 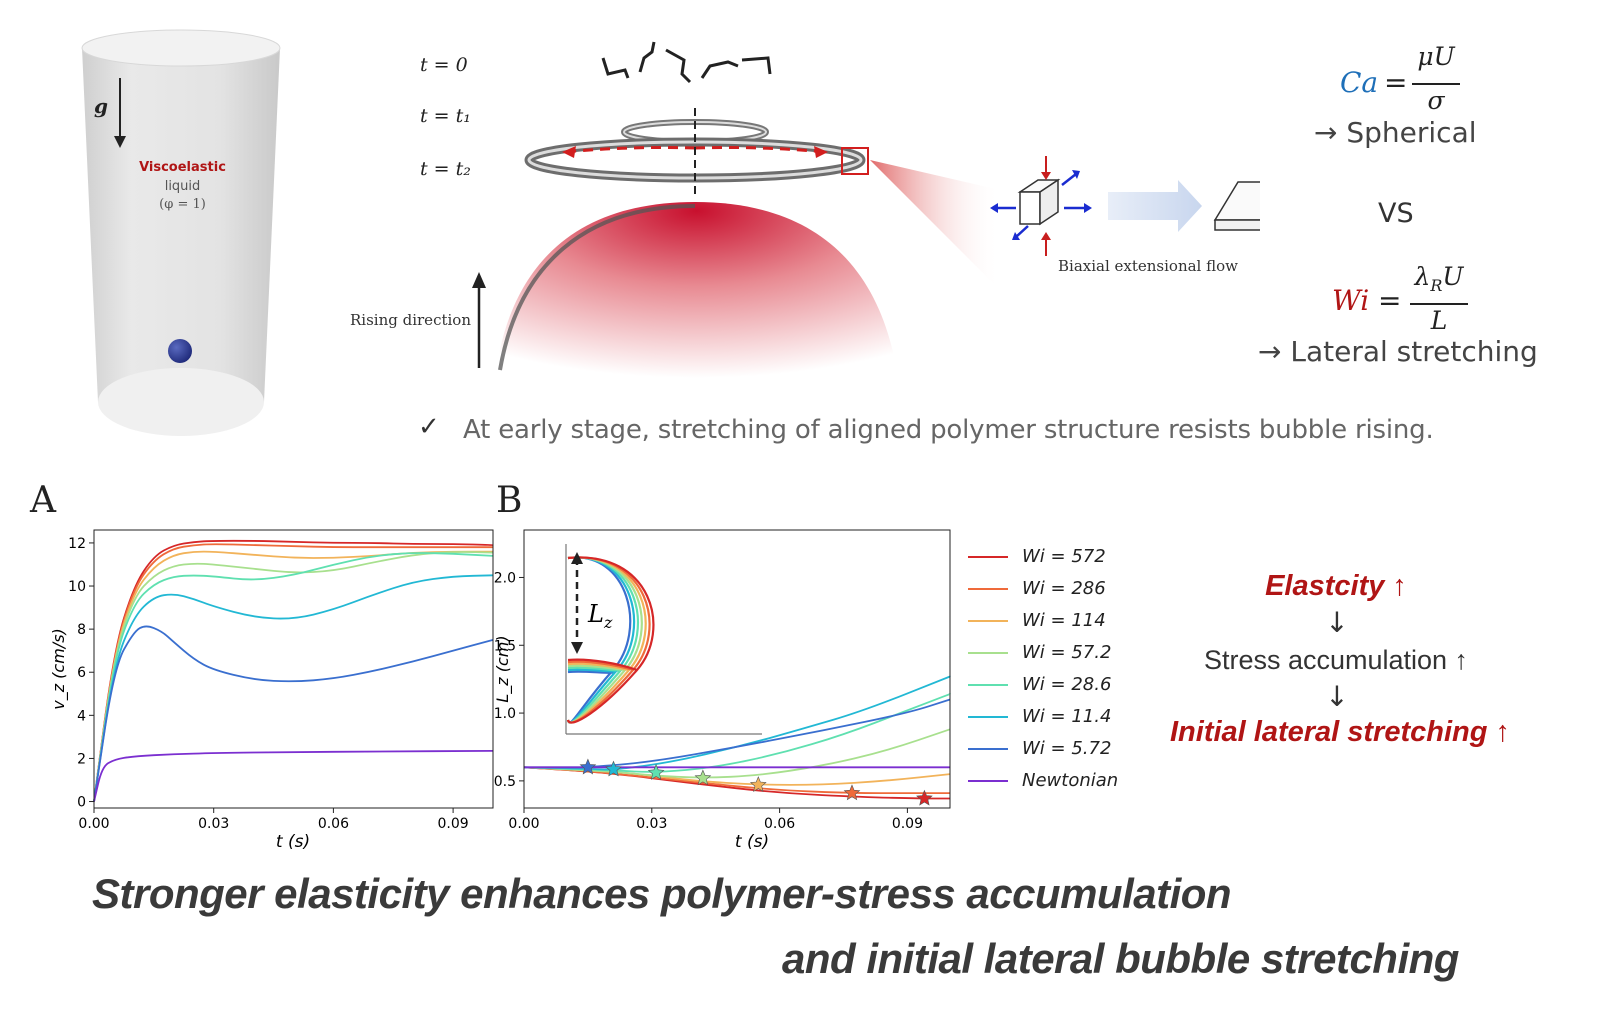 What do you see at coordinates (1396, 82) in the screenshot?
I see `ca-equals: =` at bounding box center [1396, 82].